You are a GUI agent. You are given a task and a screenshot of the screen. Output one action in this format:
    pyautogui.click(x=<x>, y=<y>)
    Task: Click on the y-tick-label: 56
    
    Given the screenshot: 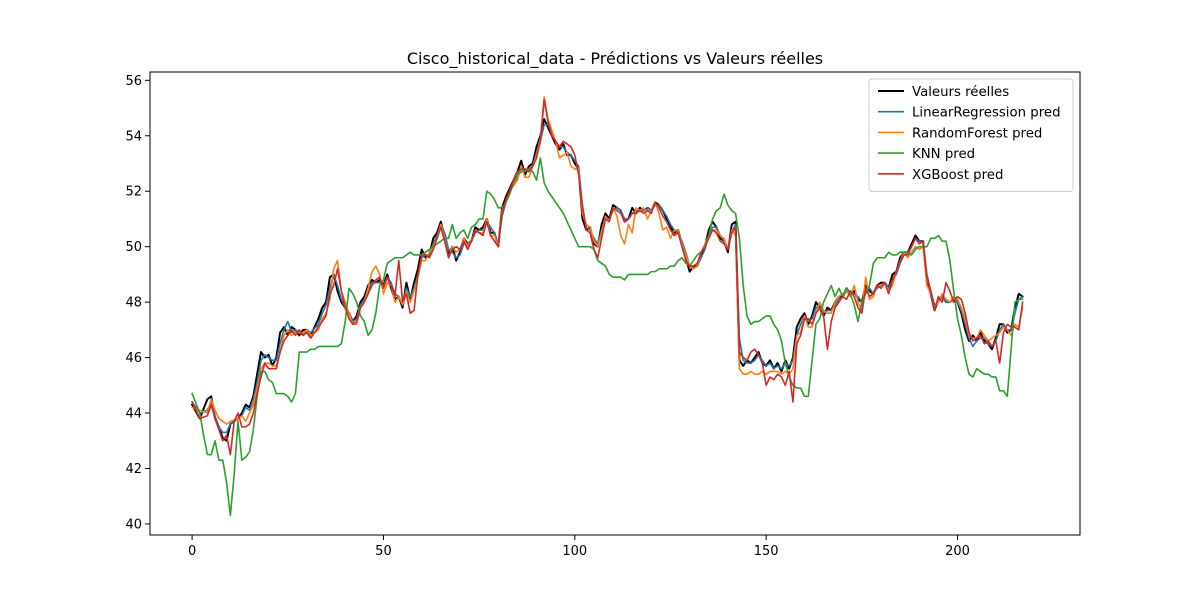 What is the action you would take?
    pyautogui.click(x=133, y=81)
    